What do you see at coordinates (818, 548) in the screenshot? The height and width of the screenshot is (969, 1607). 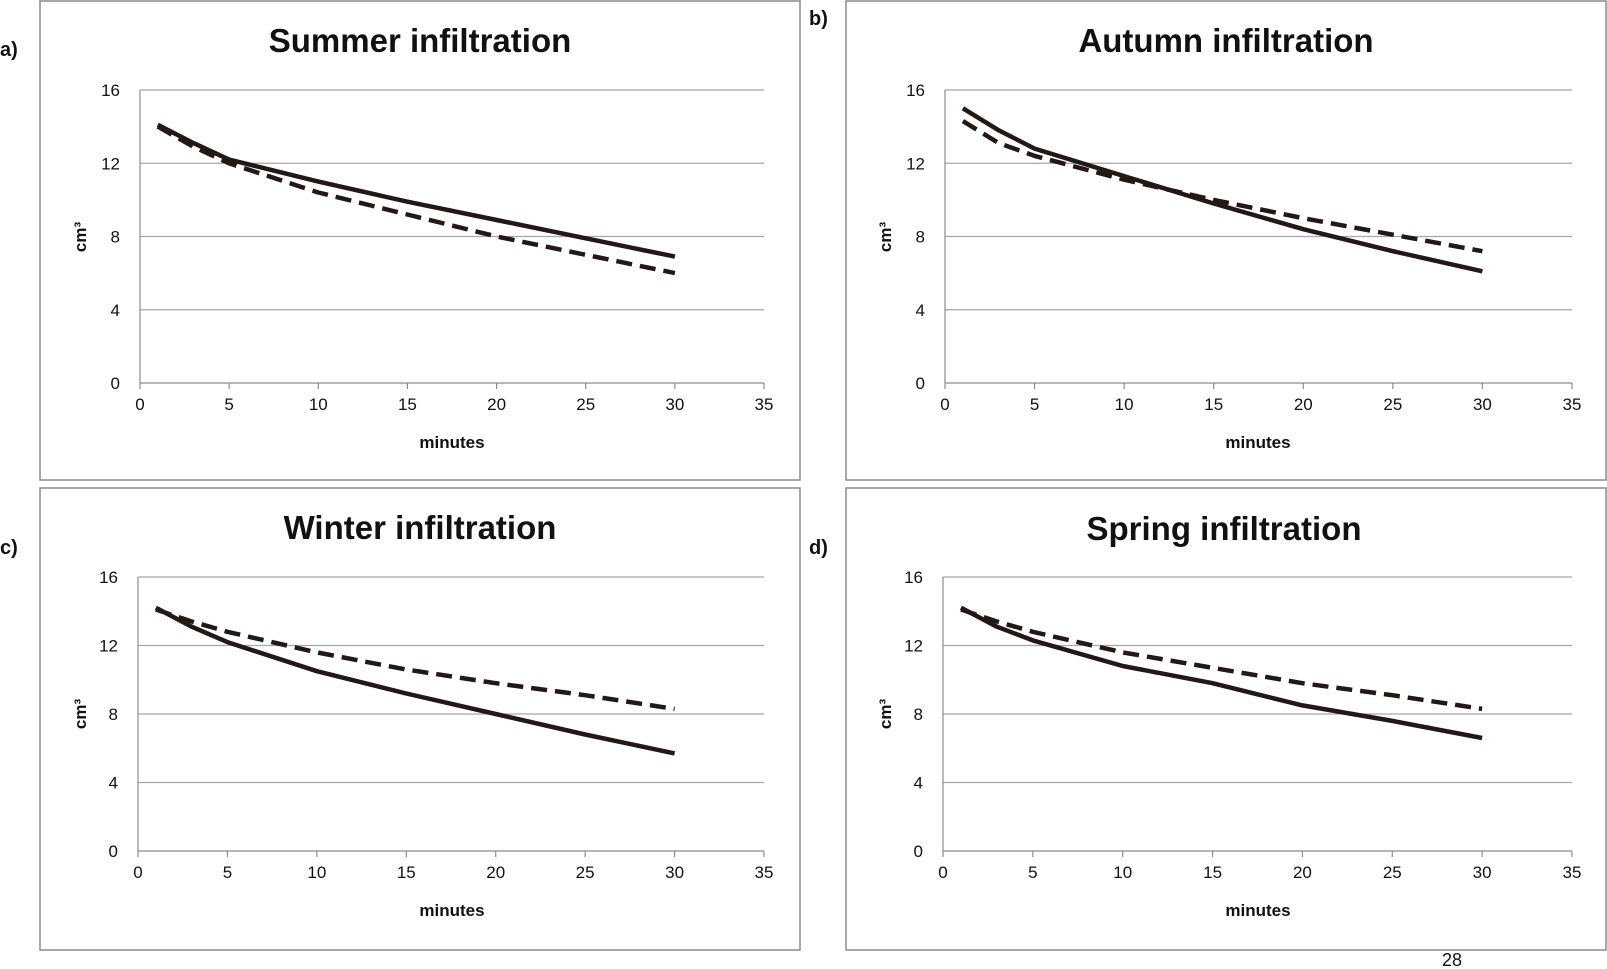 I see `panel-letter: d)` at bounding box center [818, 548].